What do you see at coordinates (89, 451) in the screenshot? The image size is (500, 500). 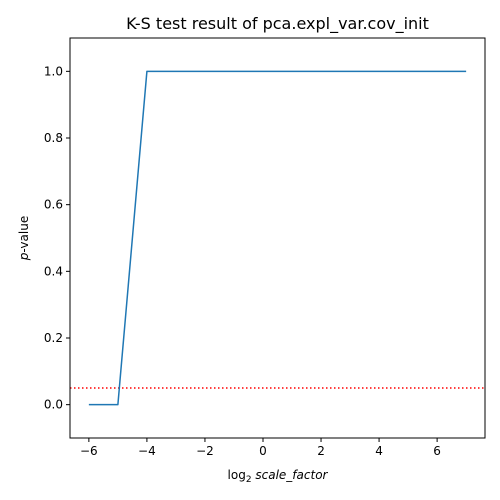 I see `x-tick-label: −6` at bounding box center [89, 451].